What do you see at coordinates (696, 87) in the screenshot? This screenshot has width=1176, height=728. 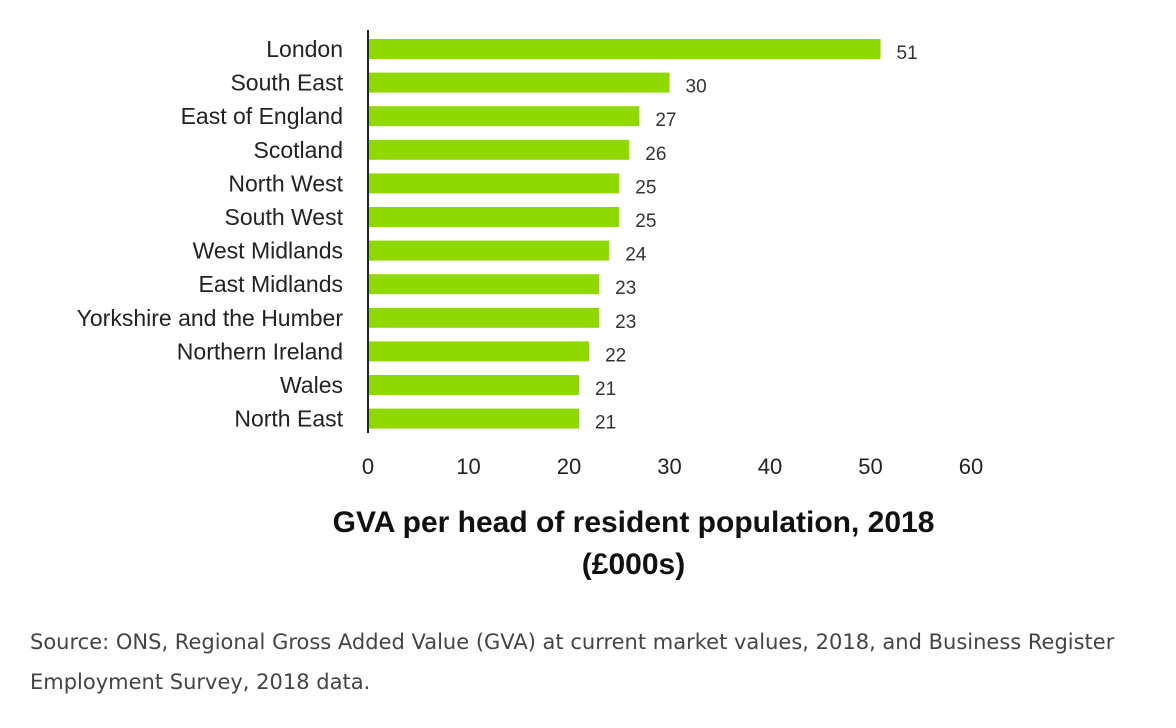 I see `value-label: 30` at bounding box center [696, 87].